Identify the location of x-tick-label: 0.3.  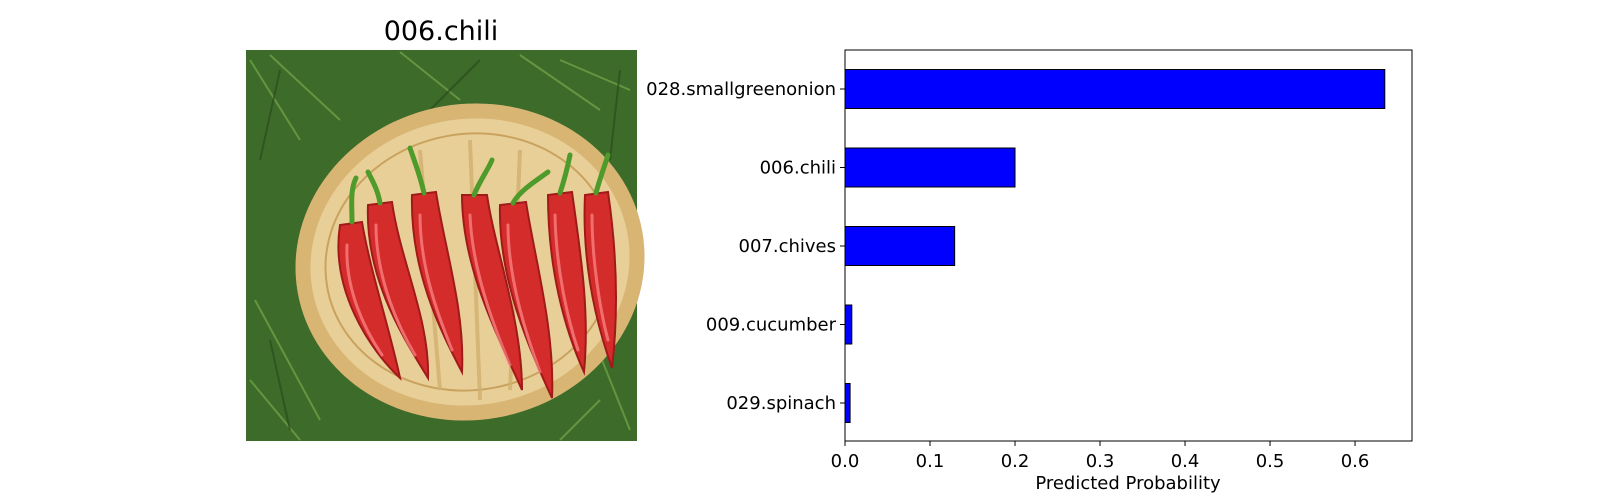
(1100, 461).